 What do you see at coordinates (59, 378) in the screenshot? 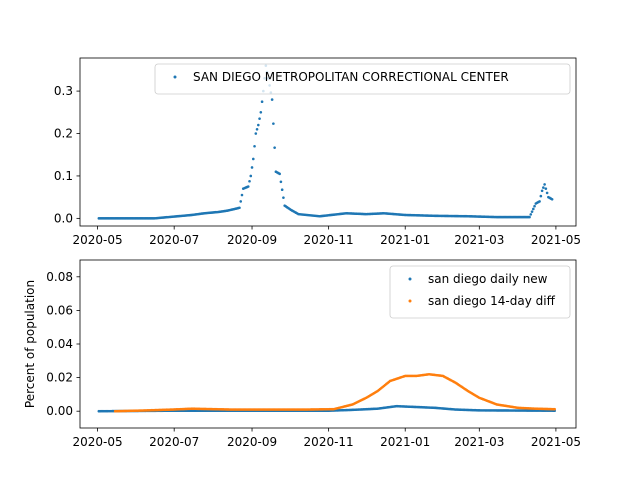
I see `y-tick-label: 0.02` at bounding box center [59, 378].